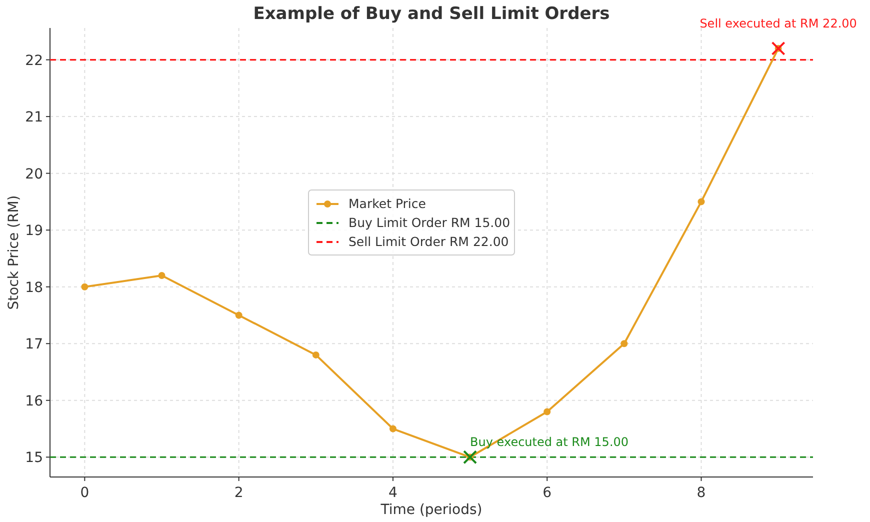 This screenshot has height=522, width=870. Describe the element at coordinates (34, 458) in the screenshot. I see `y-tick-label: 15` at that location.